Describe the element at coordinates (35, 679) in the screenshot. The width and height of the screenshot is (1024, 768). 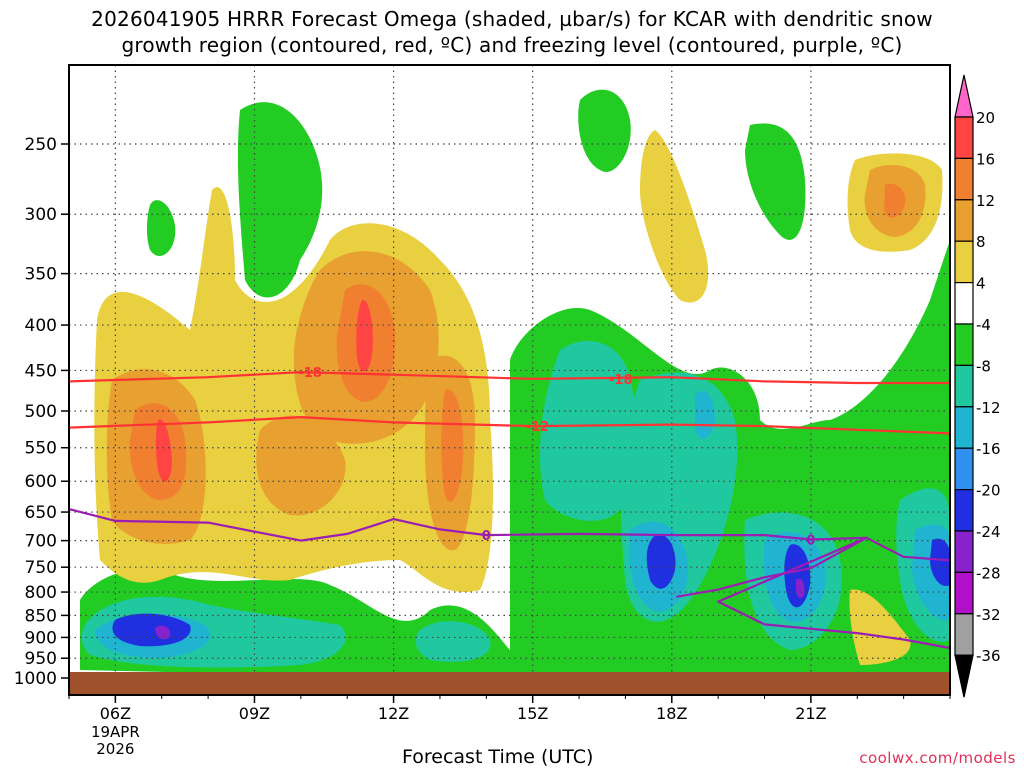
I see `y-tick-label: 1000` at that location.